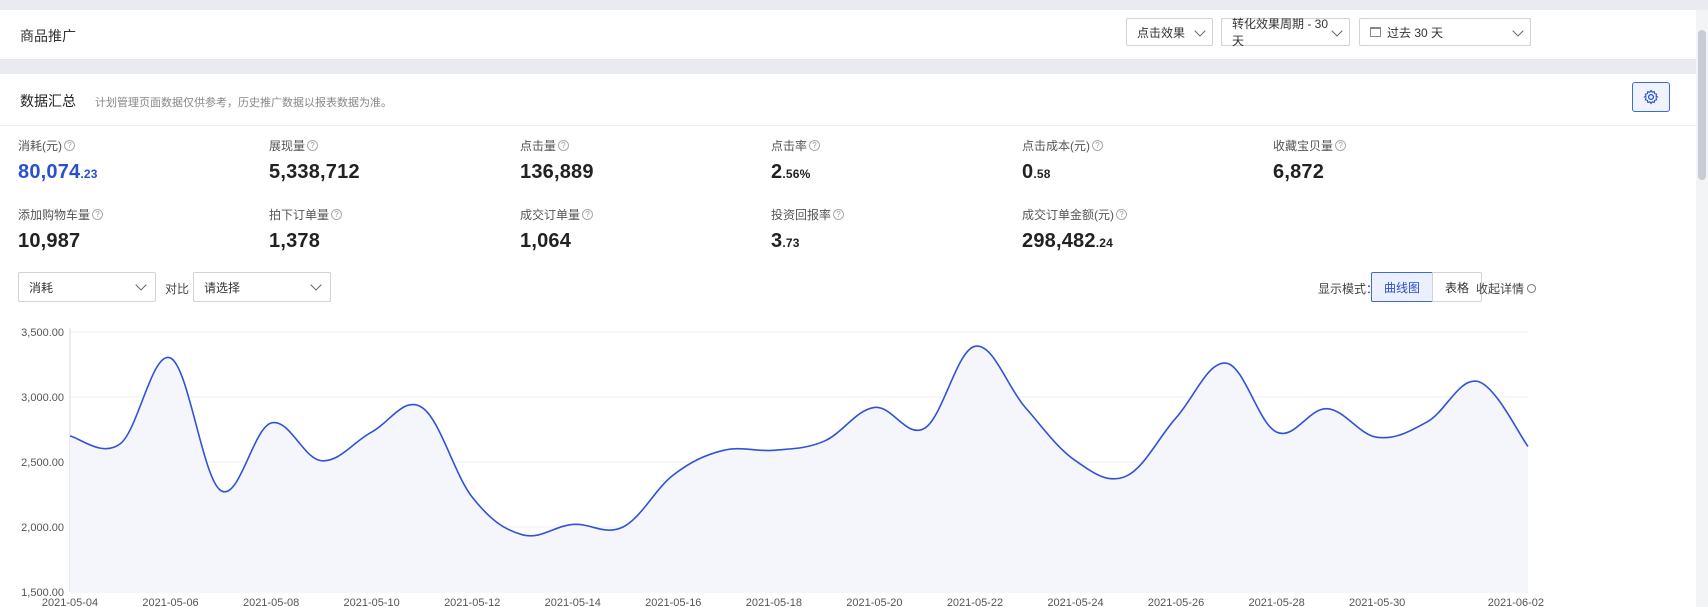 The width and height of the screenshot is (1708, 607). What do you see at coordinates (975, 602) in the screenshot?
I see `x-tick-label: 2021-05-22` at bounding box center [975, 602].